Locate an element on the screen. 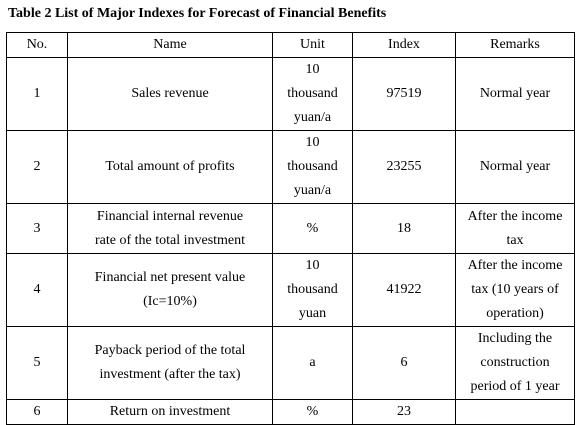 The image size is (579, 425). cell-index: 23 is located at coordinates (404, 412).